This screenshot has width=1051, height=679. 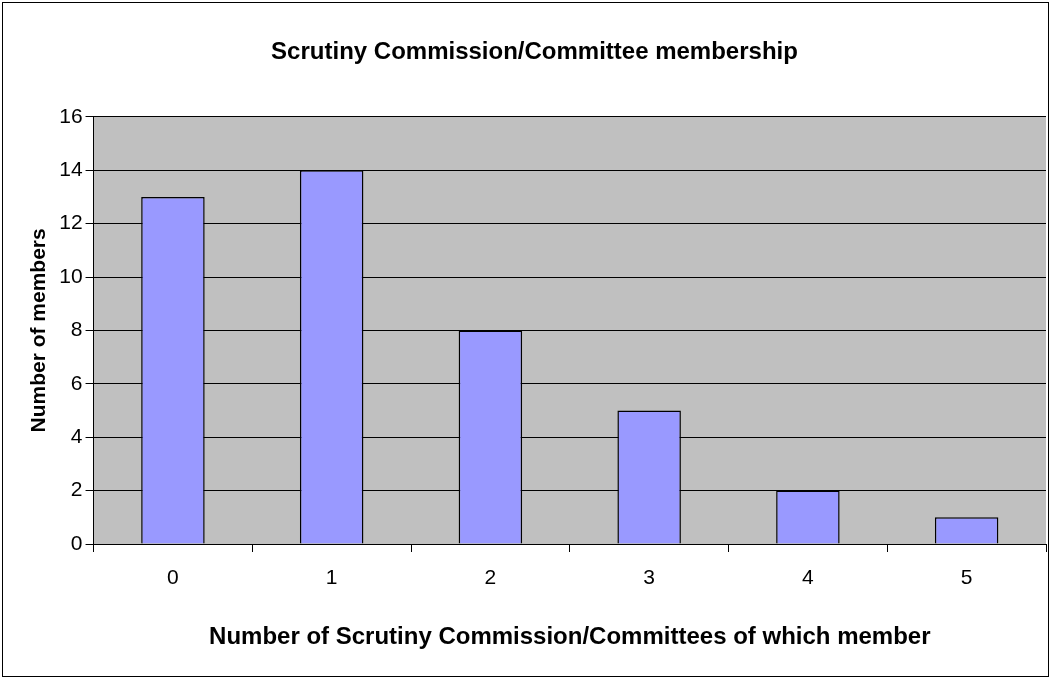 I want to click on x-tick-label: 3, so click(x=649, y=577).